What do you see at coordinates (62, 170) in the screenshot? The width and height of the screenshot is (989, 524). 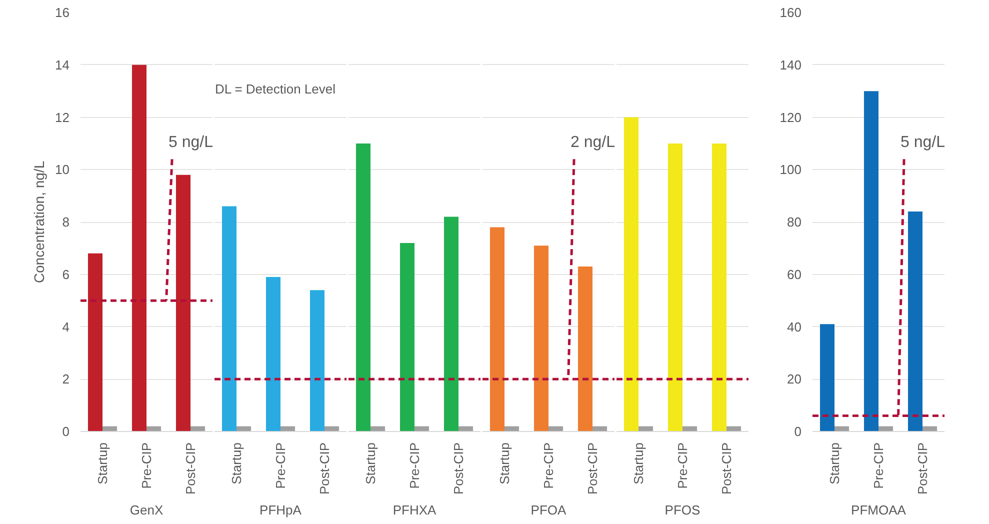 I see `y-tick-label: 10` at bounding box center [62, 170].